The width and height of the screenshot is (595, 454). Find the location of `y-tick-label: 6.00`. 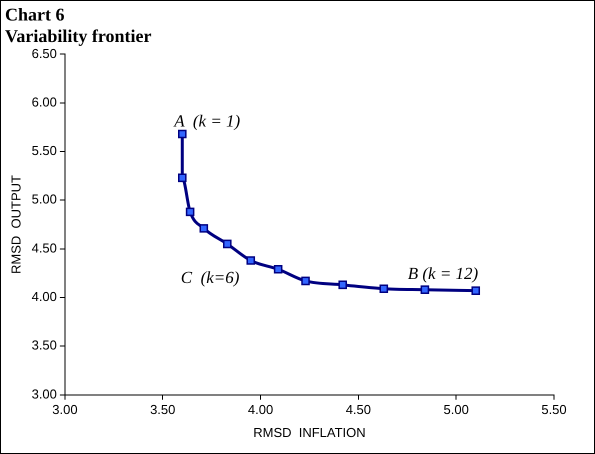

y-tick-label: 6.00 is located at coordinates (44, 102).